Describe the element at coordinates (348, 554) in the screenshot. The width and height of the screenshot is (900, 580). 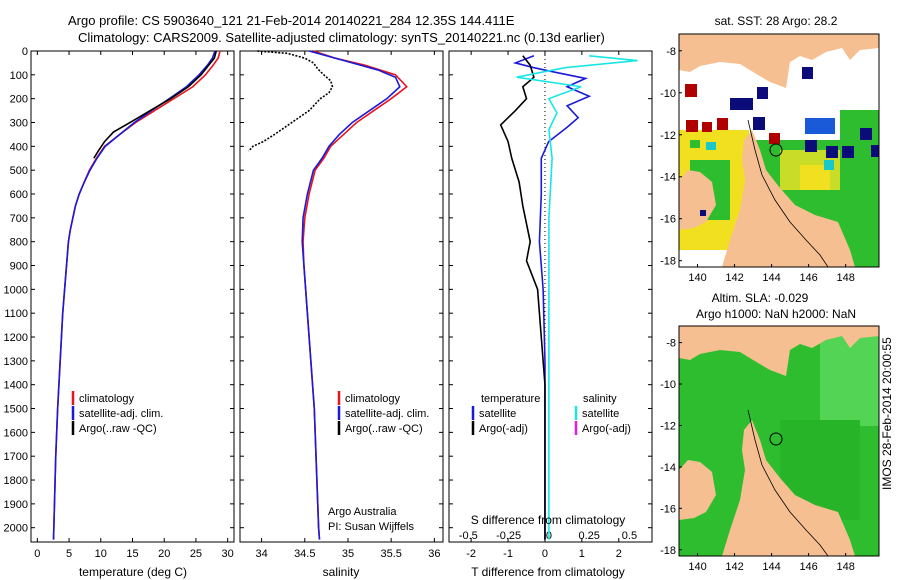
I see `x-tick-label: 35` at that location.